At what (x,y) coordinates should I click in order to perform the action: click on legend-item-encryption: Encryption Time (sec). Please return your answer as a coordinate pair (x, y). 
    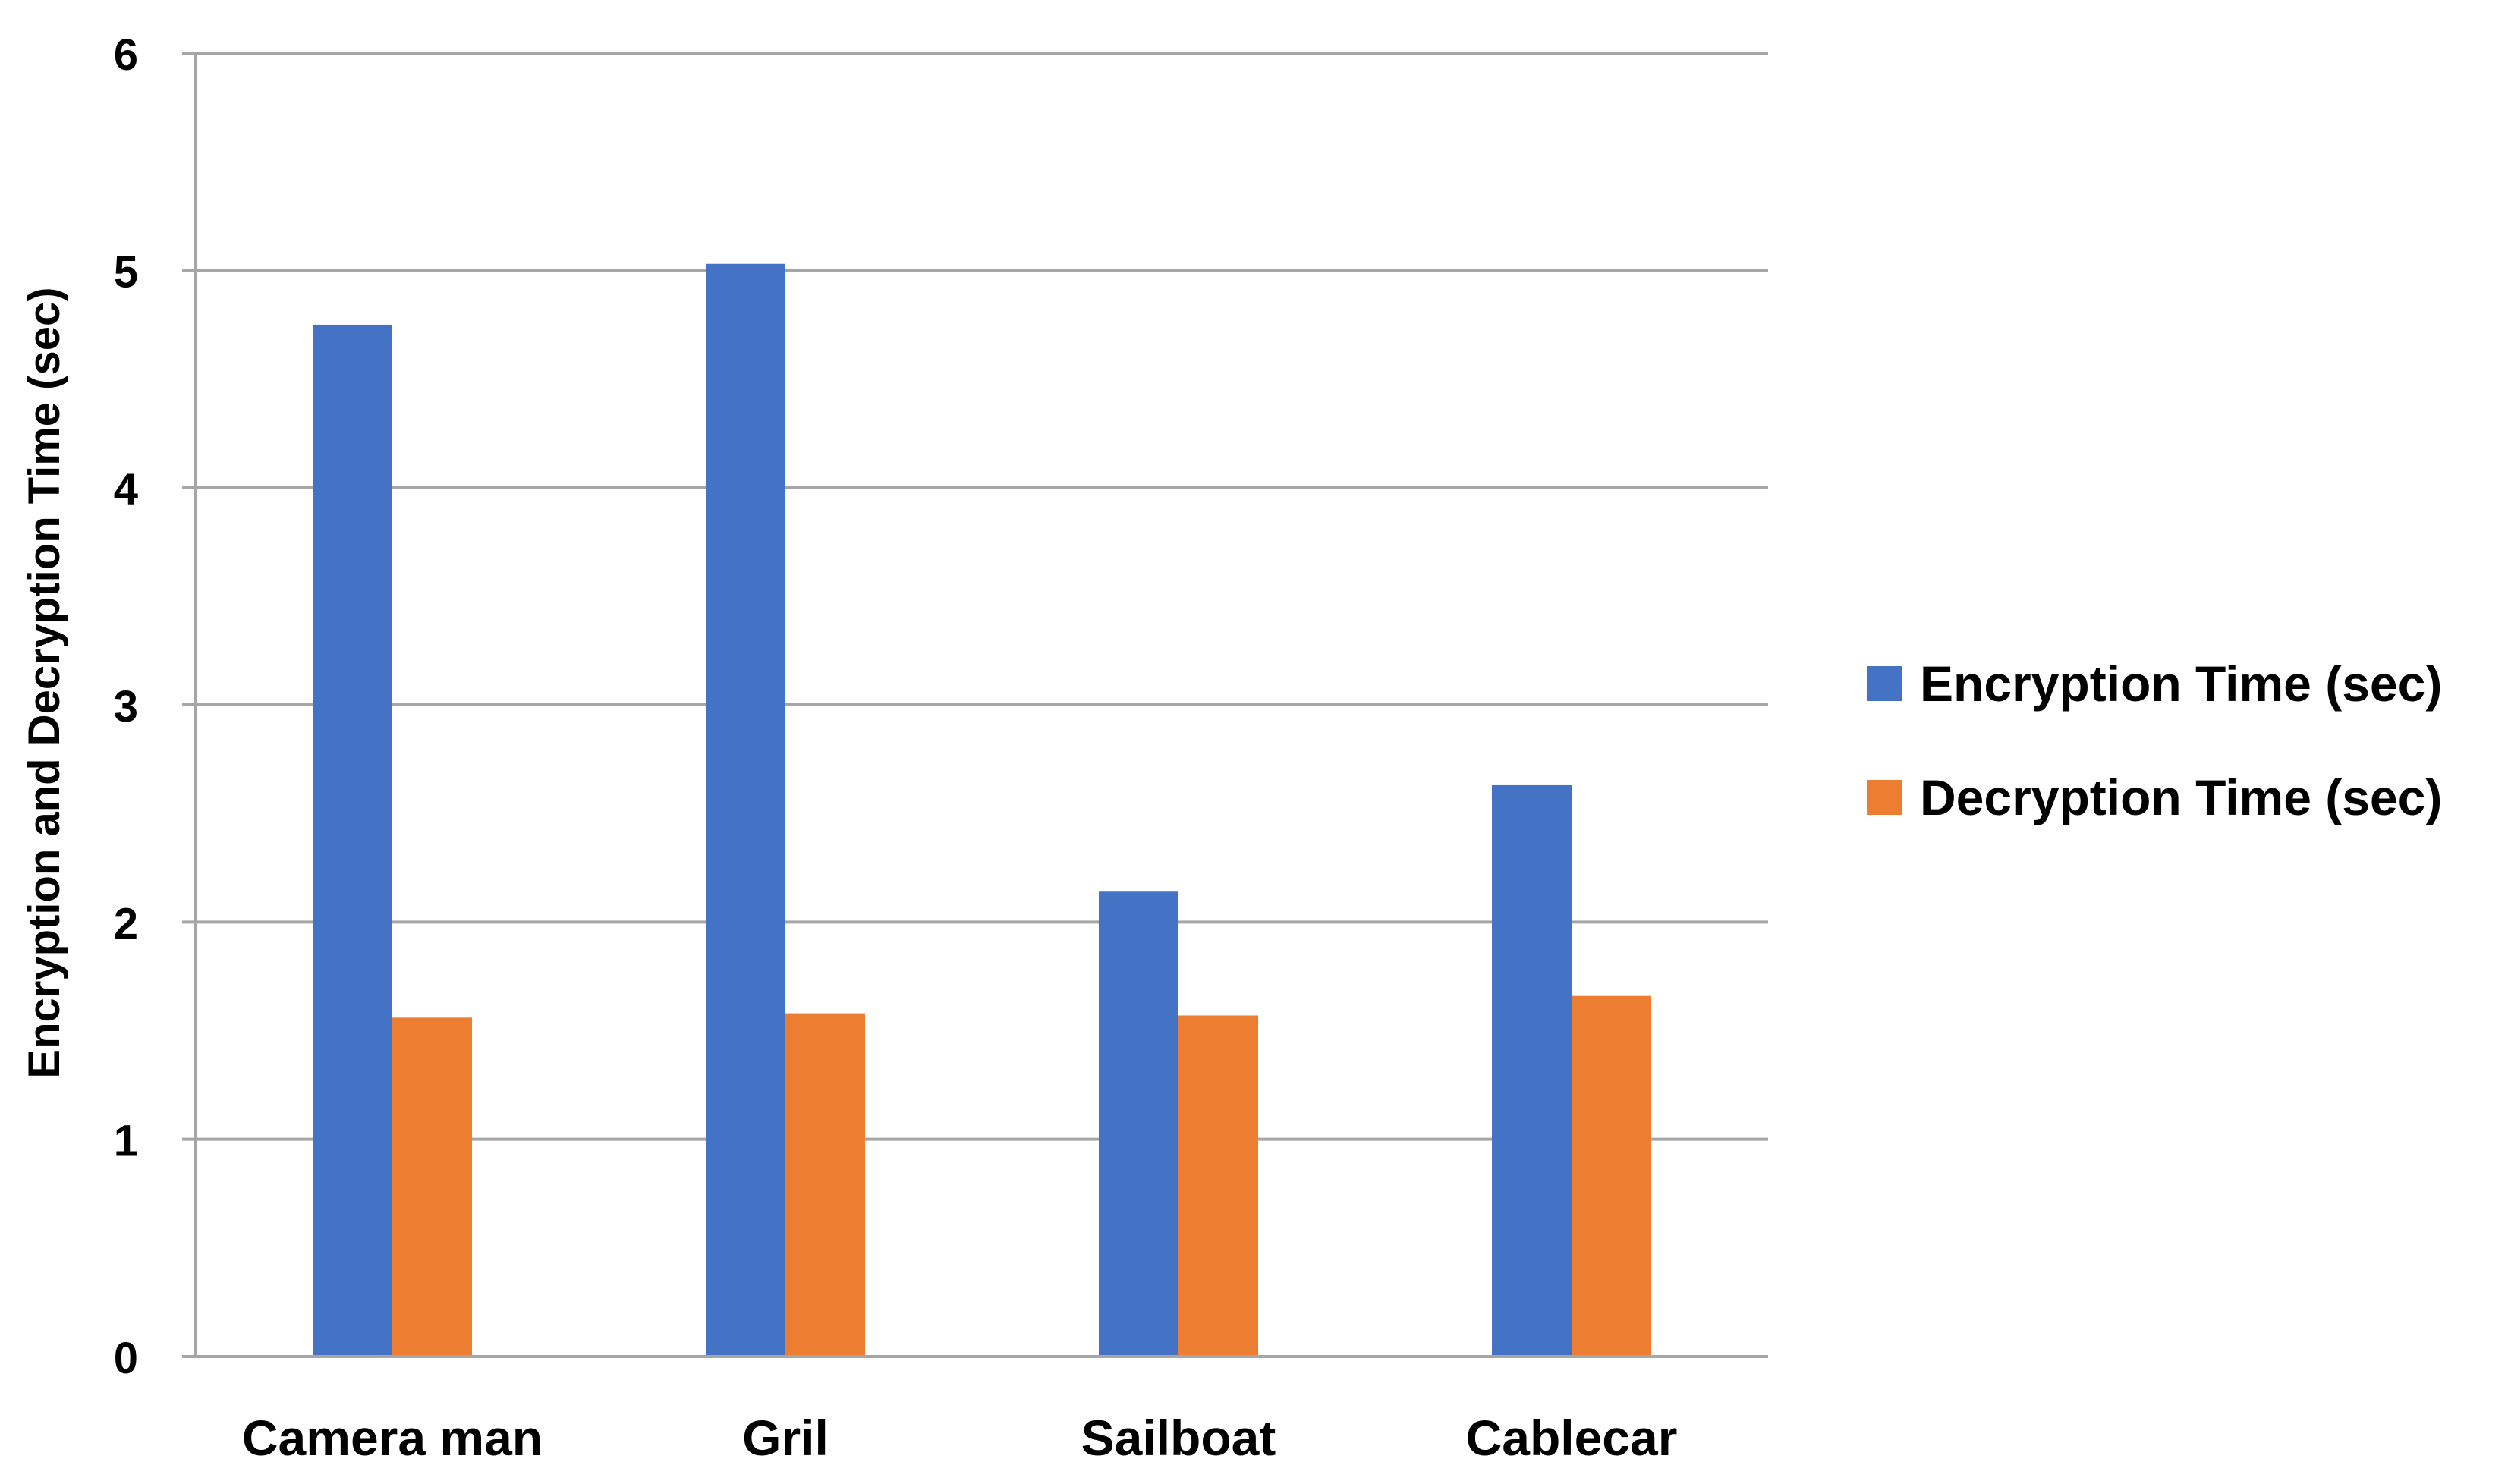
    Looking at the image, I should click on (2155, 684).